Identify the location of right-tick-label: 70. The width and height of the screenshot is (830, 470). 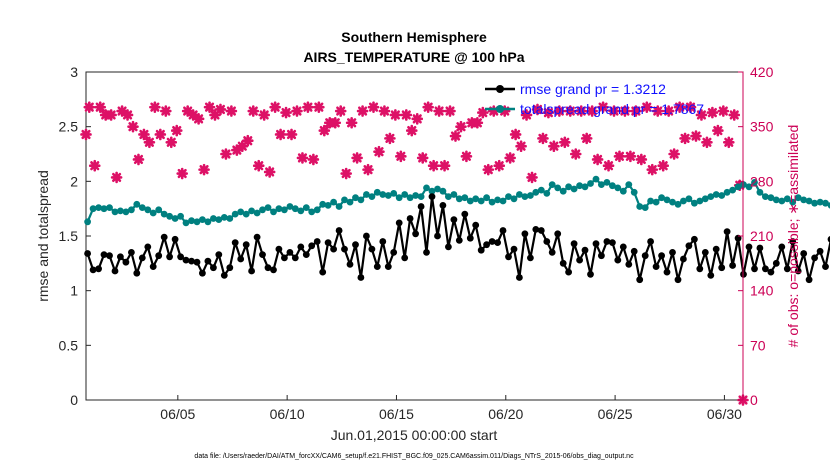
(758, 345).